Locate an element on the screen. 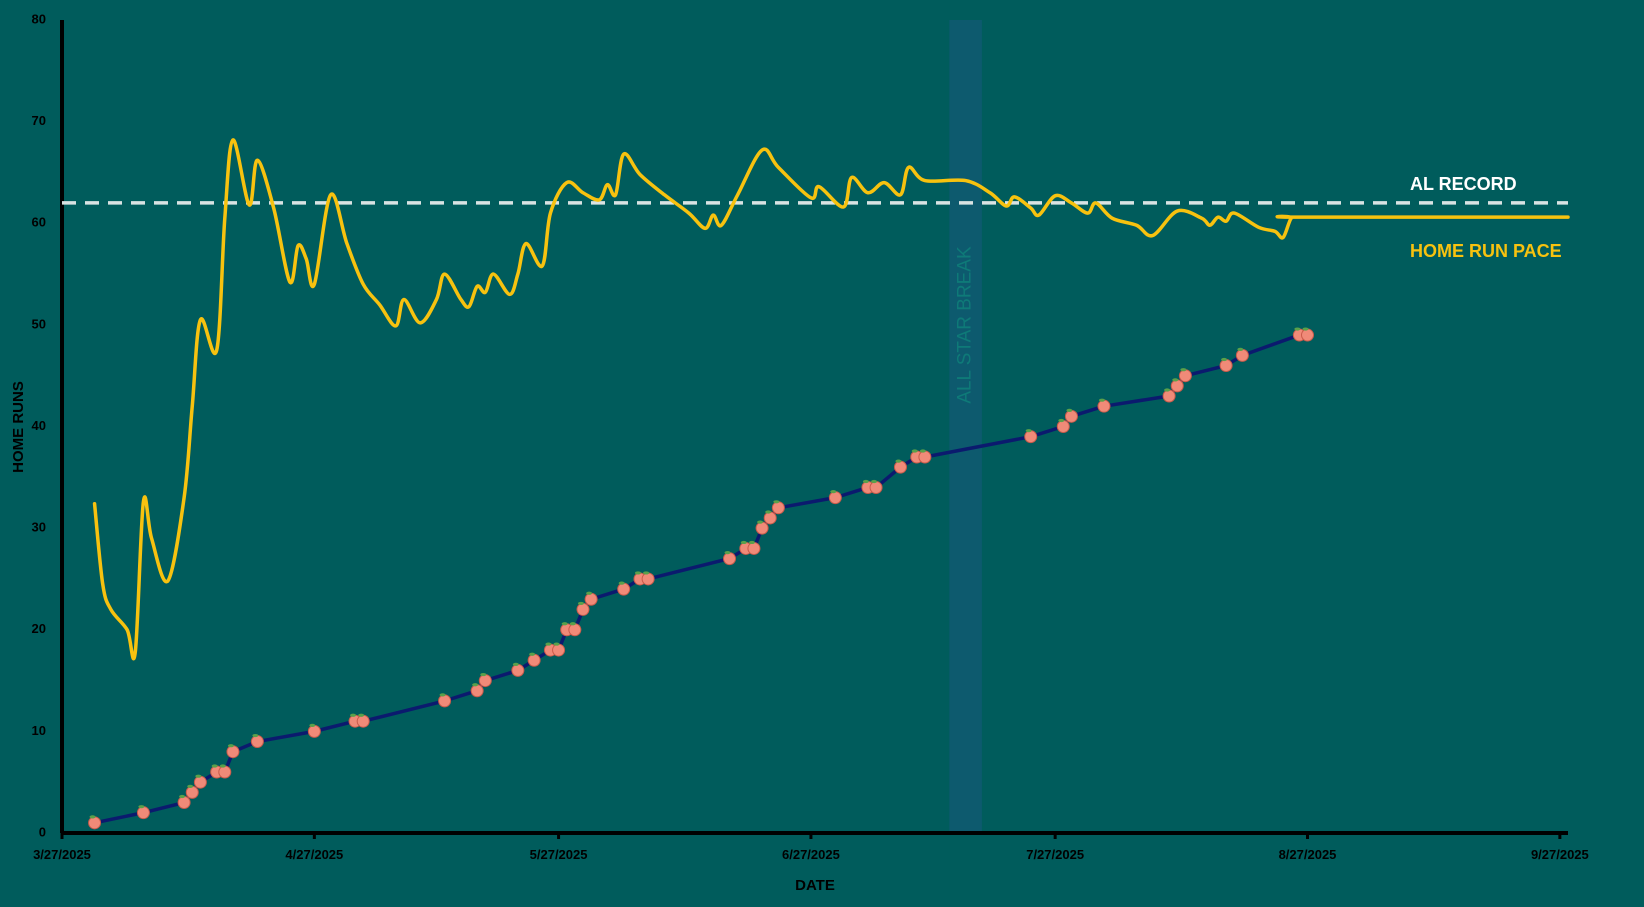 The image size is (1644, 907). x-tick-label: 4/27/2025 is located at coordinates (314, 854).